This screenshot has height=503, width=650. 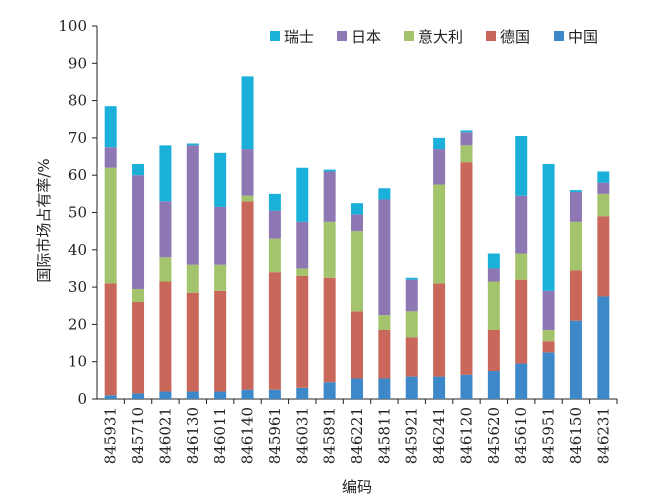 I want to click on x-tick-label: 846021, so click(x=165, y=435).